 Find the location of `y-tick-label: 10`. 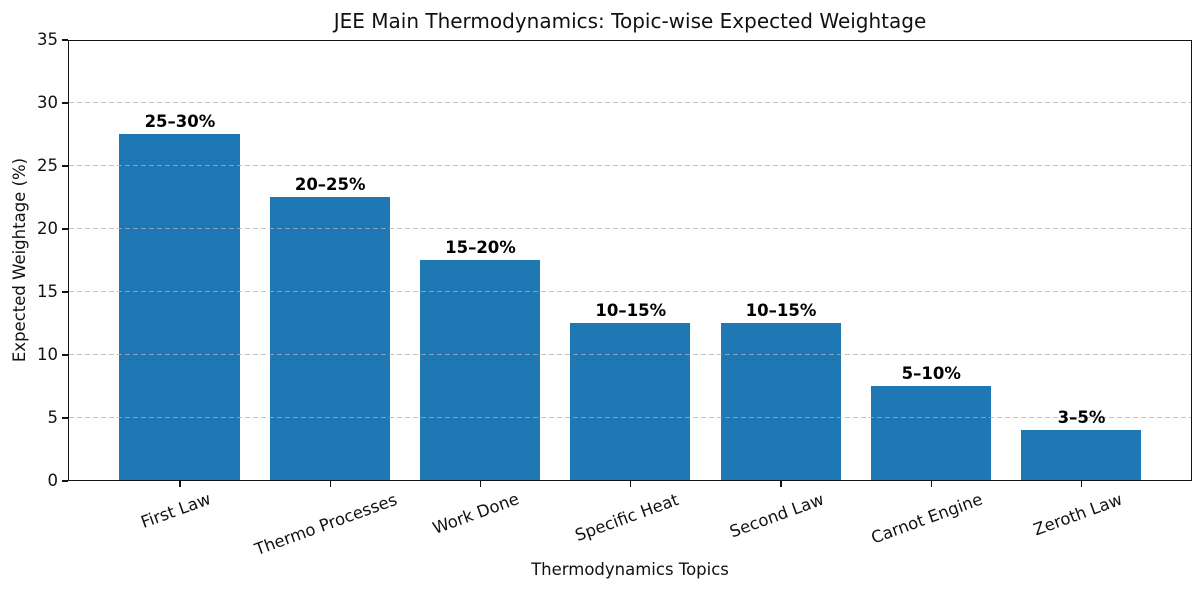

y-tick-label: 10 is located at coordinates (47, 354).